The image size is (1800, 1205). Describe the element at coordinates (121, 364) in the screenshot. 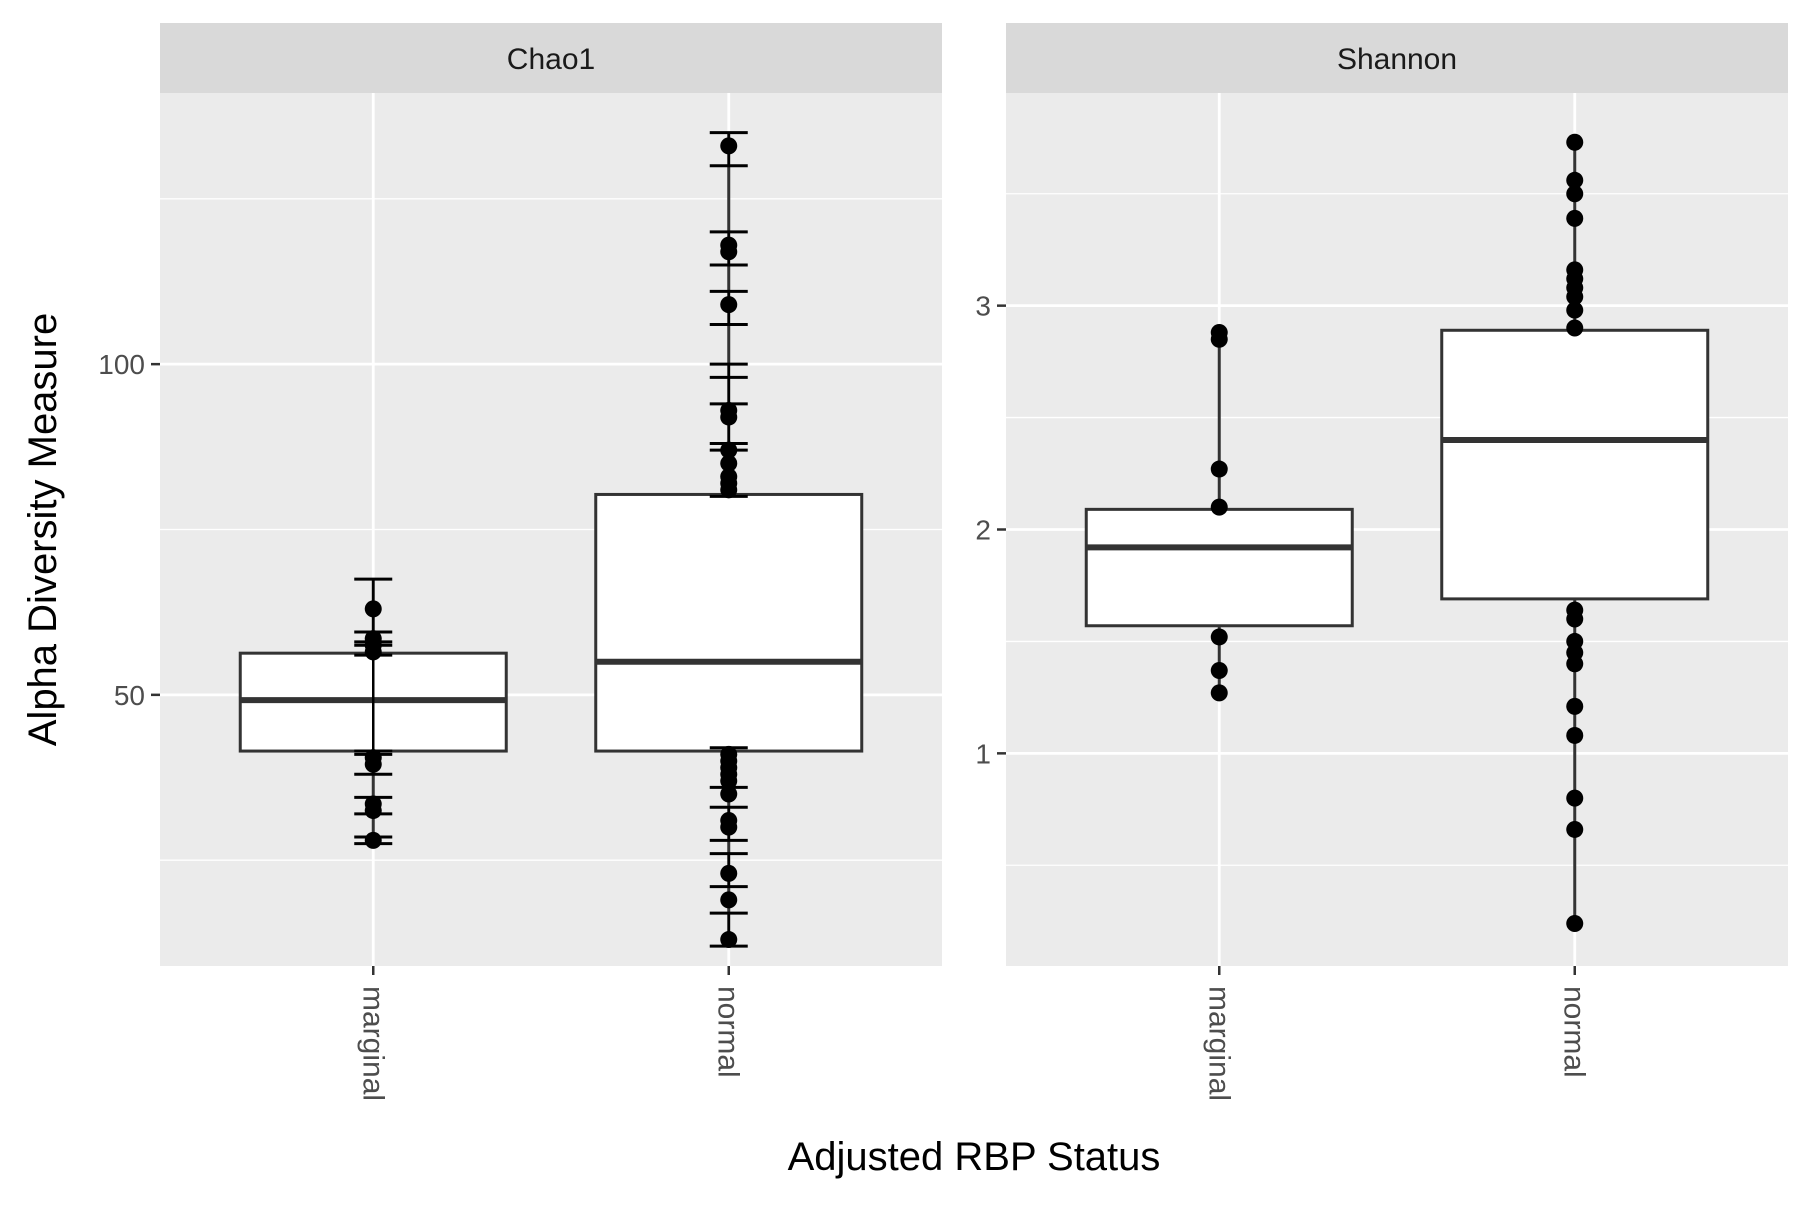

I see `y-tick-label: 100` at that location.